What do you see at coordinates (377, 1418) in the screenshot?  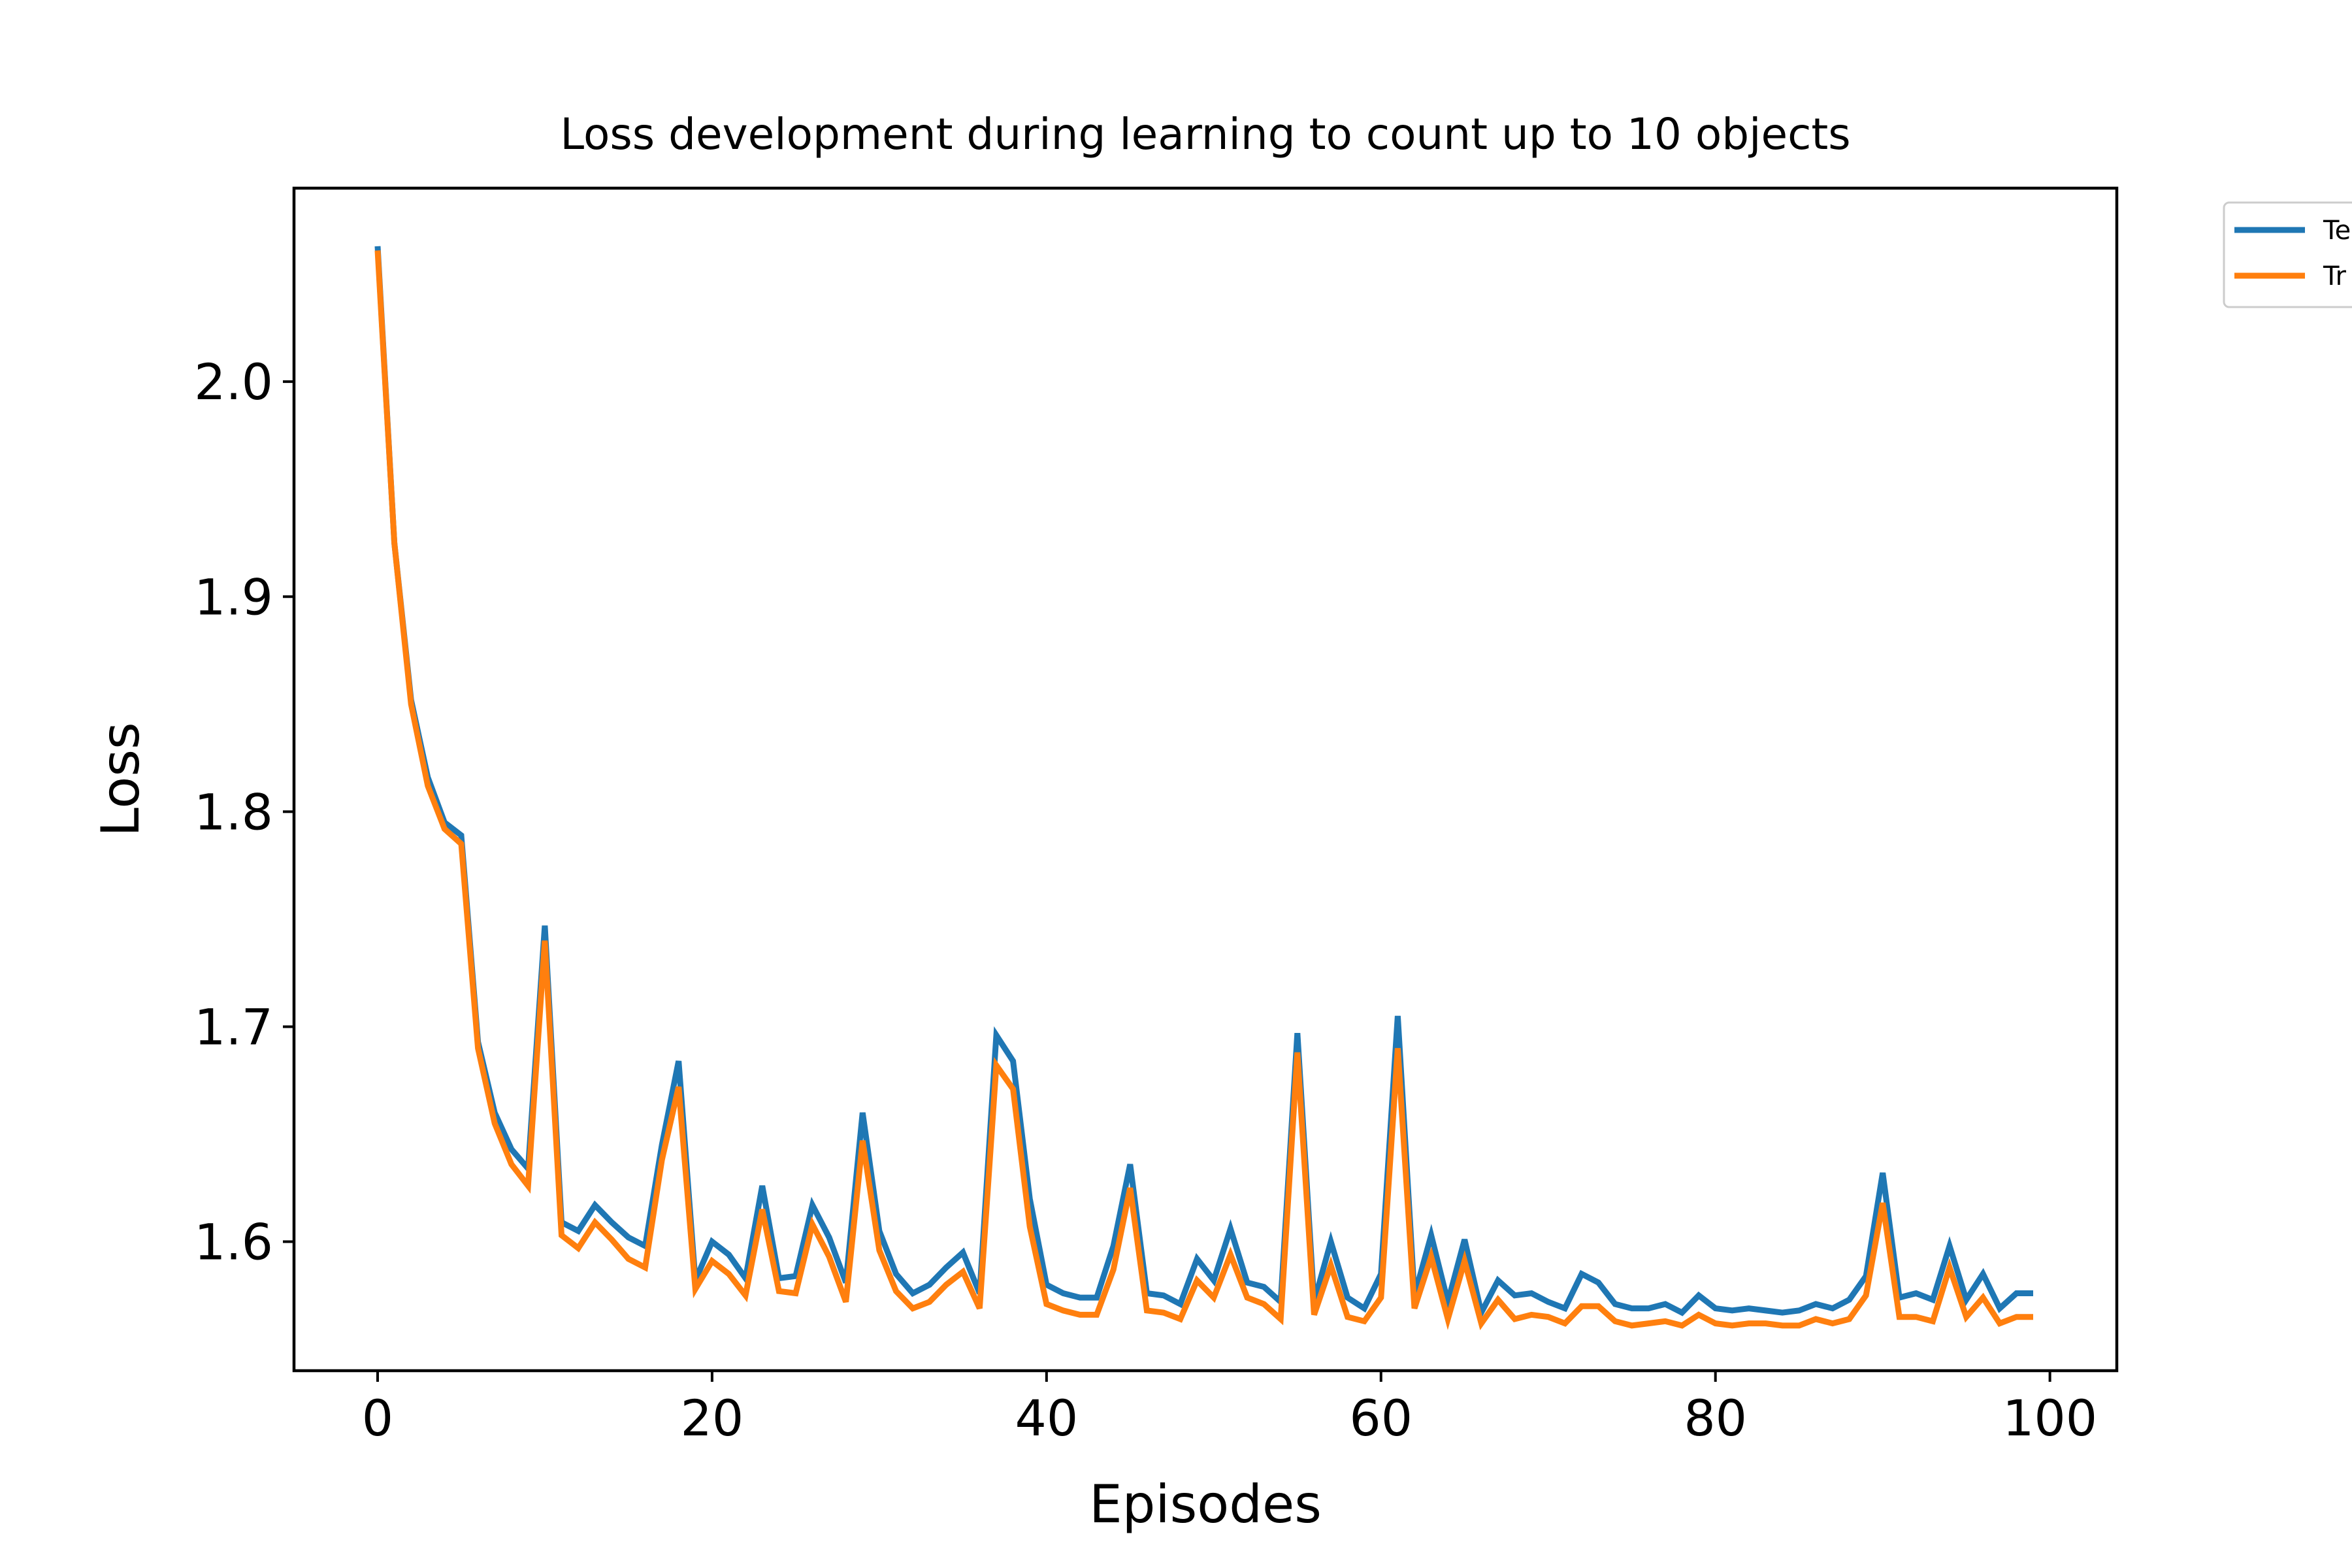 I see `x-tick-label: 0` at bounding box center [377, 1418].